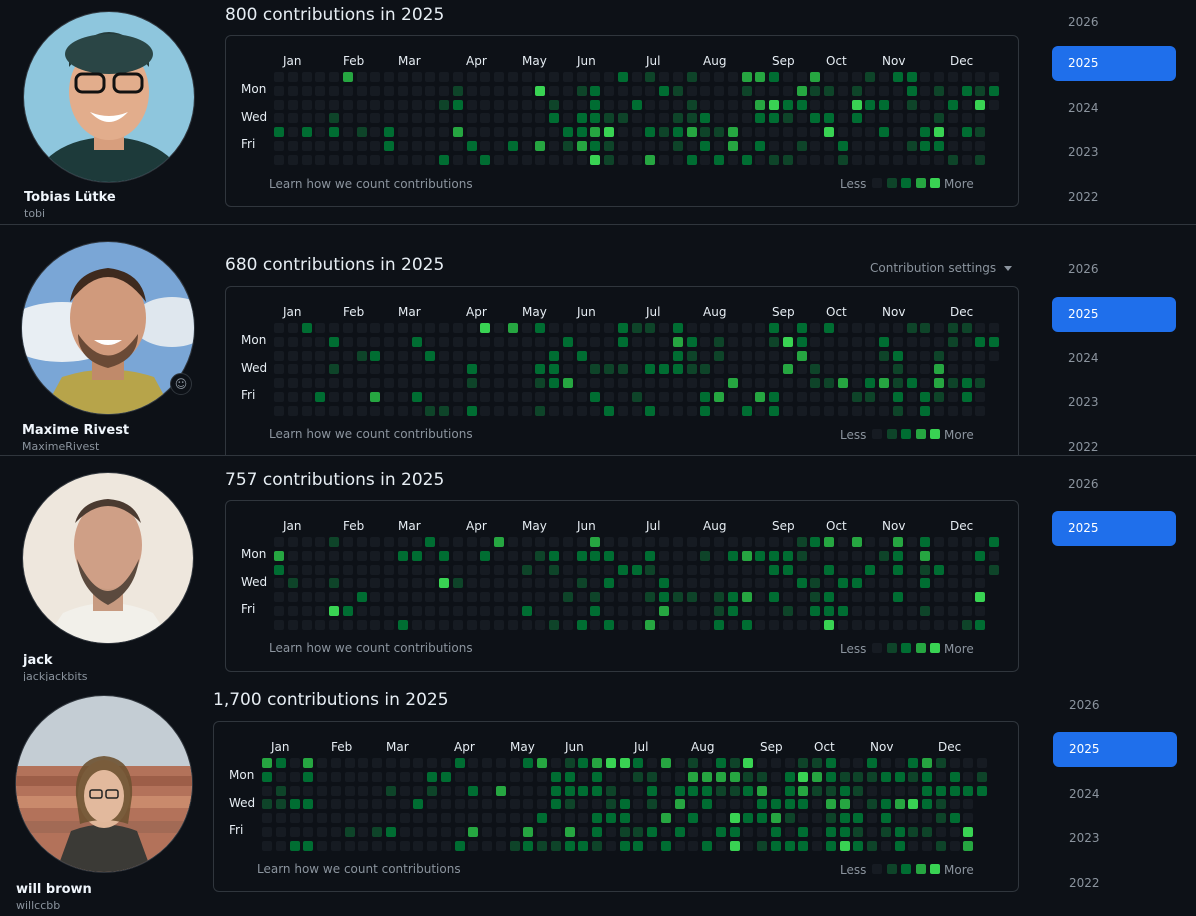 Image resolution: width=1196 pixels, height=916 pixels. What do you see at coordinates (1083, 447) in the screenshot?
I see `year-button: 2022` at bounding box center [1083, 447].